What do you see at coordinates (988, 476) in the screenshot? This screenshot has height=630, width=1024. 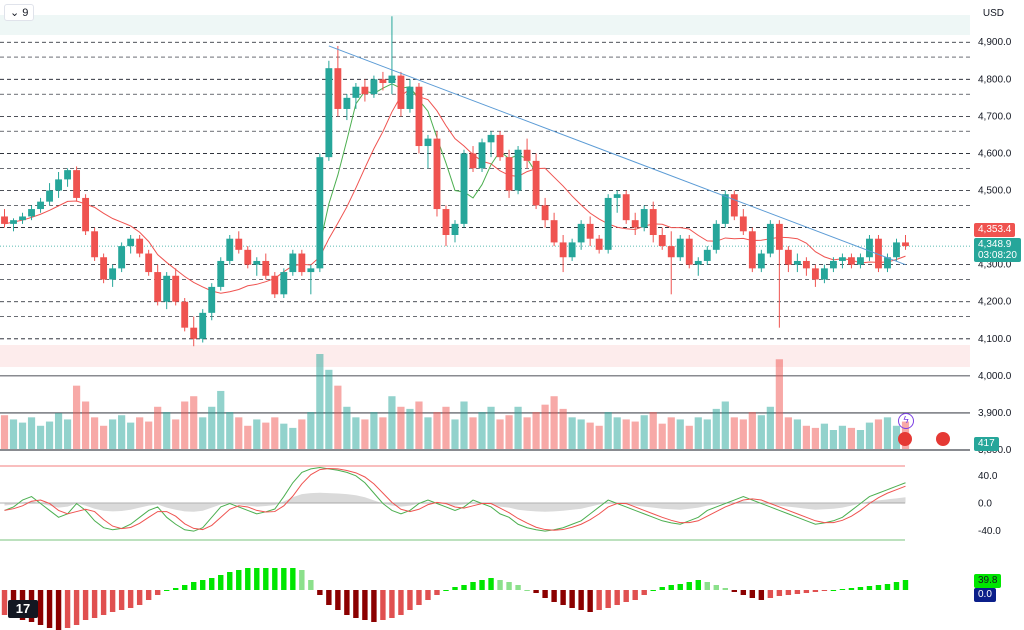 I see `stoch-tick-label: 40.0` at bounding box center [988, 476].